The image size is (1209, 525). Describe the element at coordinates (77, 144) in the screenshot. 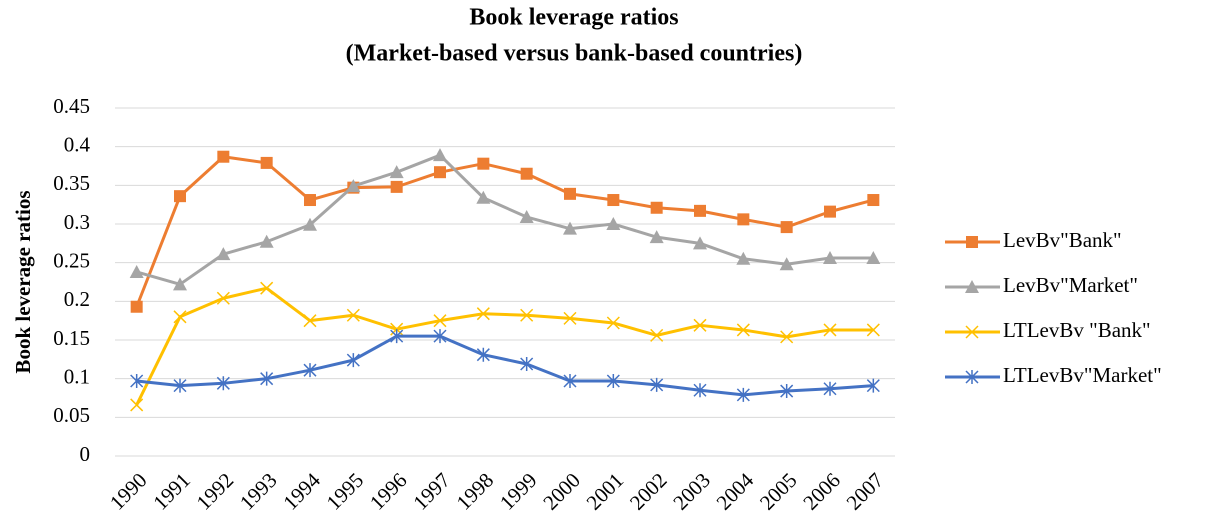

I see `y-tick-label: 0.4` at that location.